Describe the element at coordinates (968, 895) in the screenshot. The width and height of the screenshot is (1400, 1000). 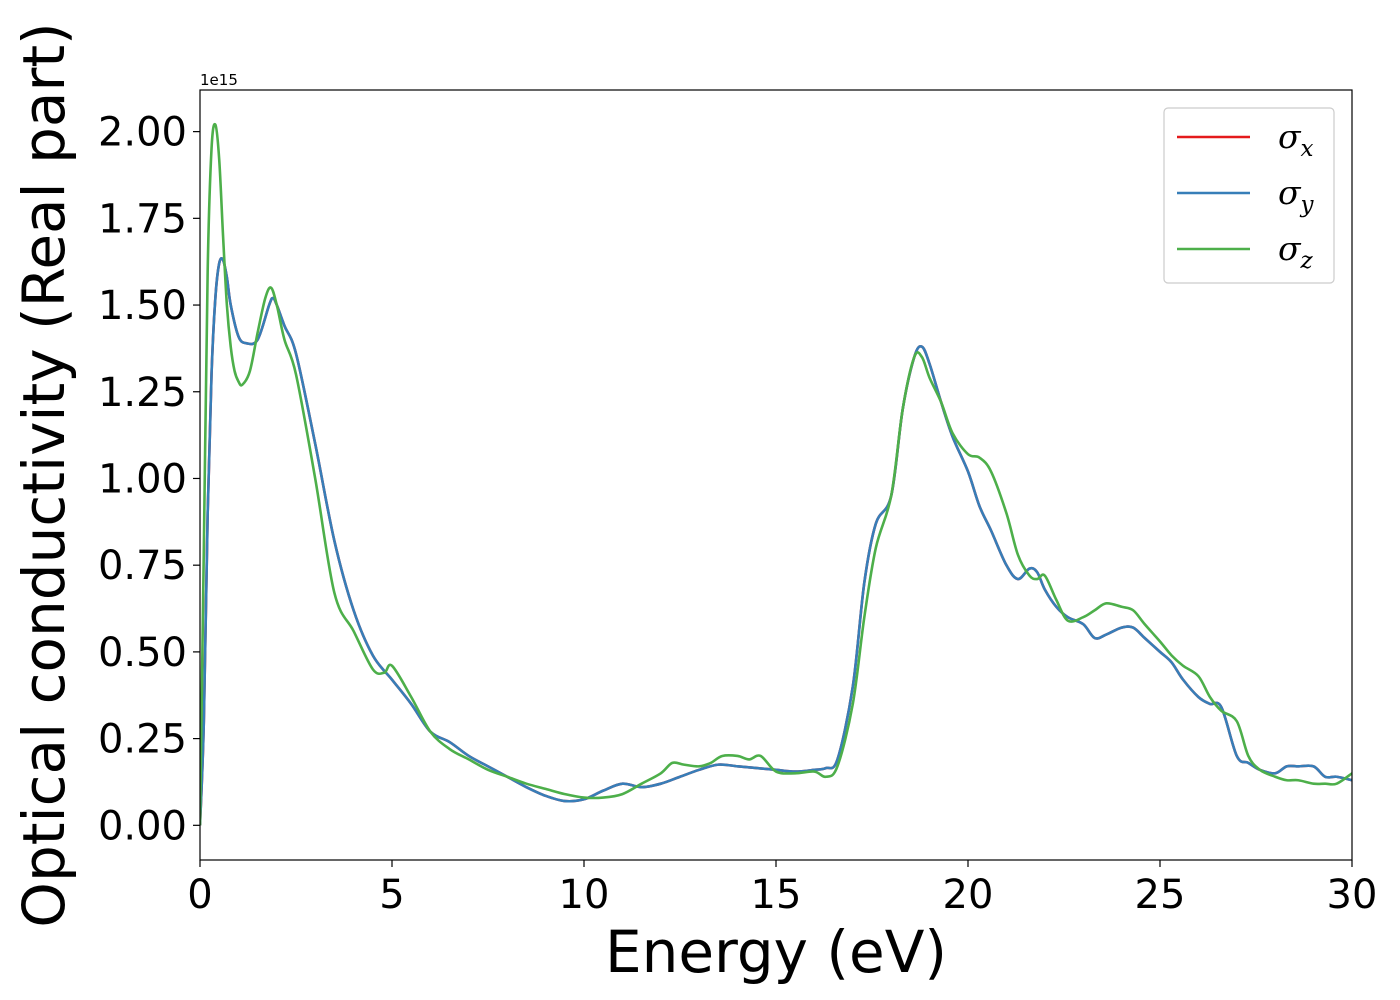
I see `x-tick-label: 20` at that location.